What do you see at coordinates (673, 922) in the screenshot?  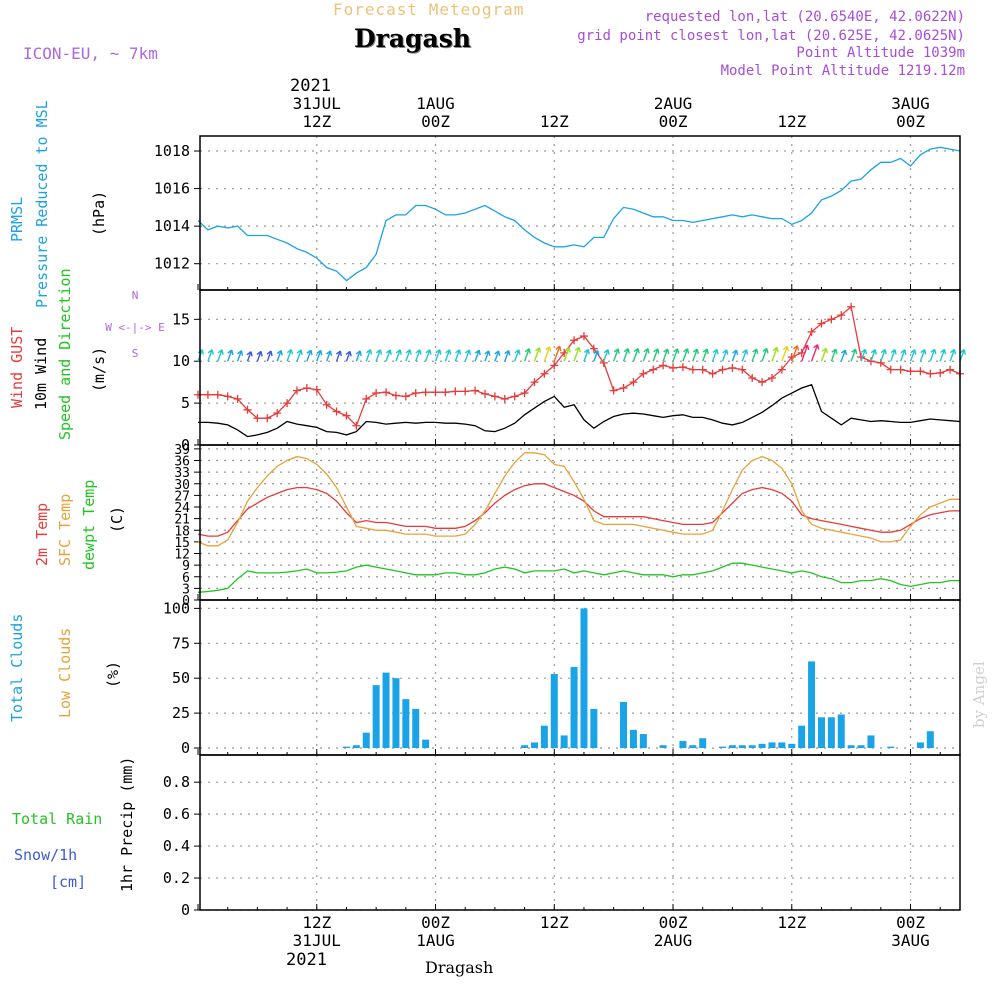 I see `bottom-hour-label: 00Z` at bounding box center [673, 922].